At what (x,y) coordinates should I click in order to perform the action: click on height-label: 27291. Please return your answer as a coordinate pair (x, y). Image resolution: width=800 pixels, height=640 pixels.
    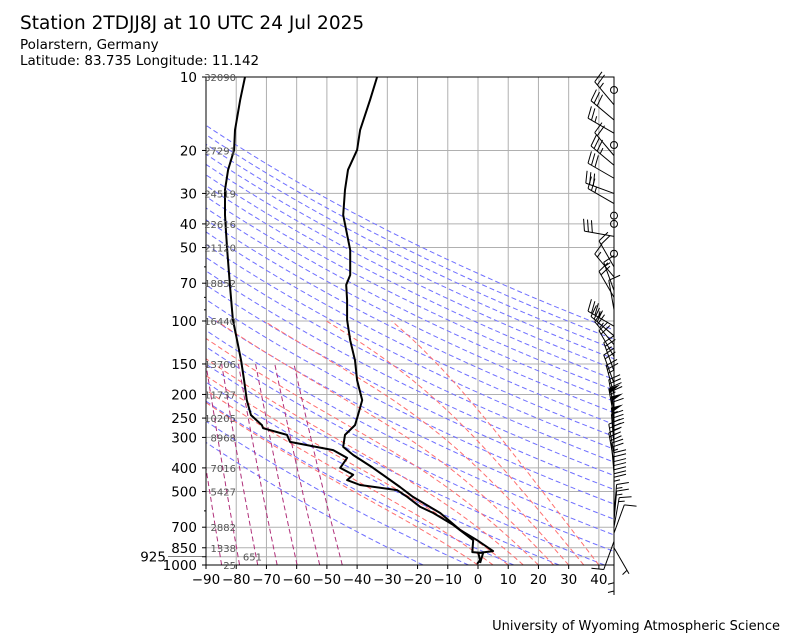
    Looking at the image, I should click on (220, 151).